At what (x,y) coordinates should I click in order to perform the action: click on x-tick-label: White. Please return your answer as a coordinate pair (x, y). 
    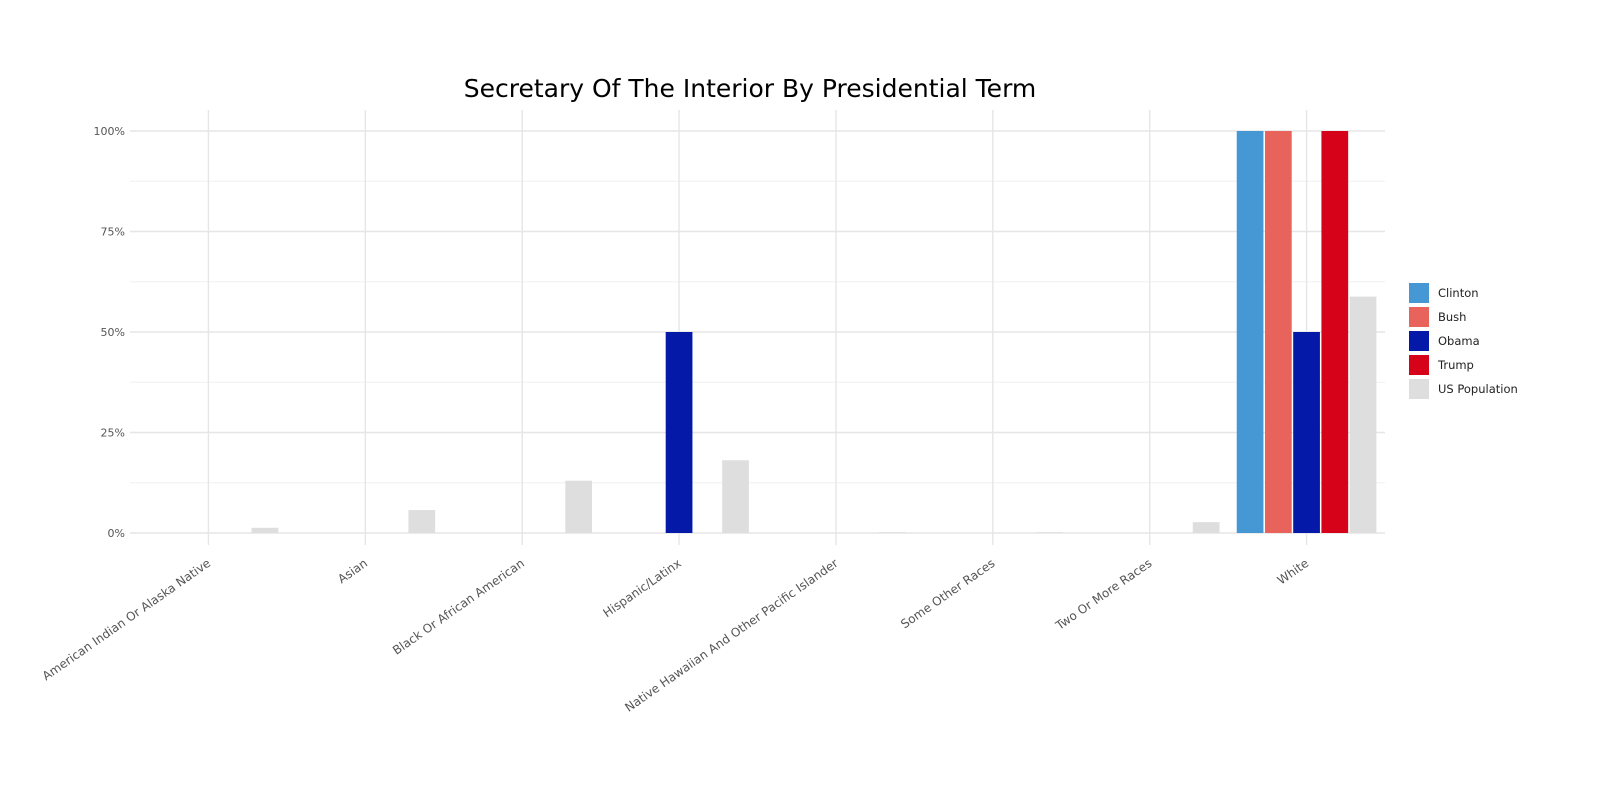
    Looking at the image, I should click on (1293, 571).